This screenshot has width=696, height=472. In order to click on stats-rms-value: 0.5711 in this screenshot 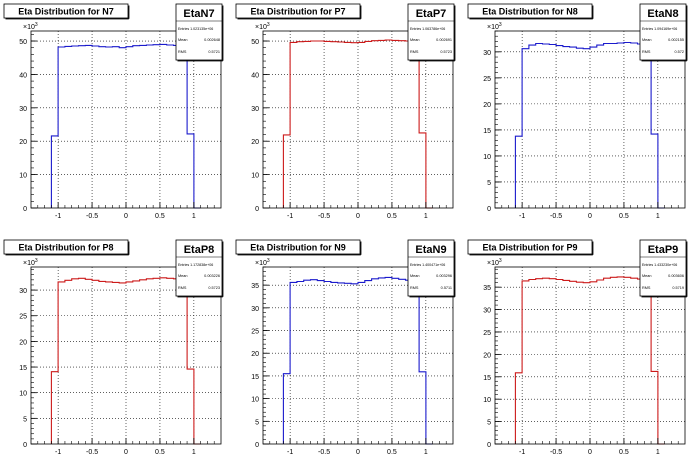, I will do `click(446, 288)`.